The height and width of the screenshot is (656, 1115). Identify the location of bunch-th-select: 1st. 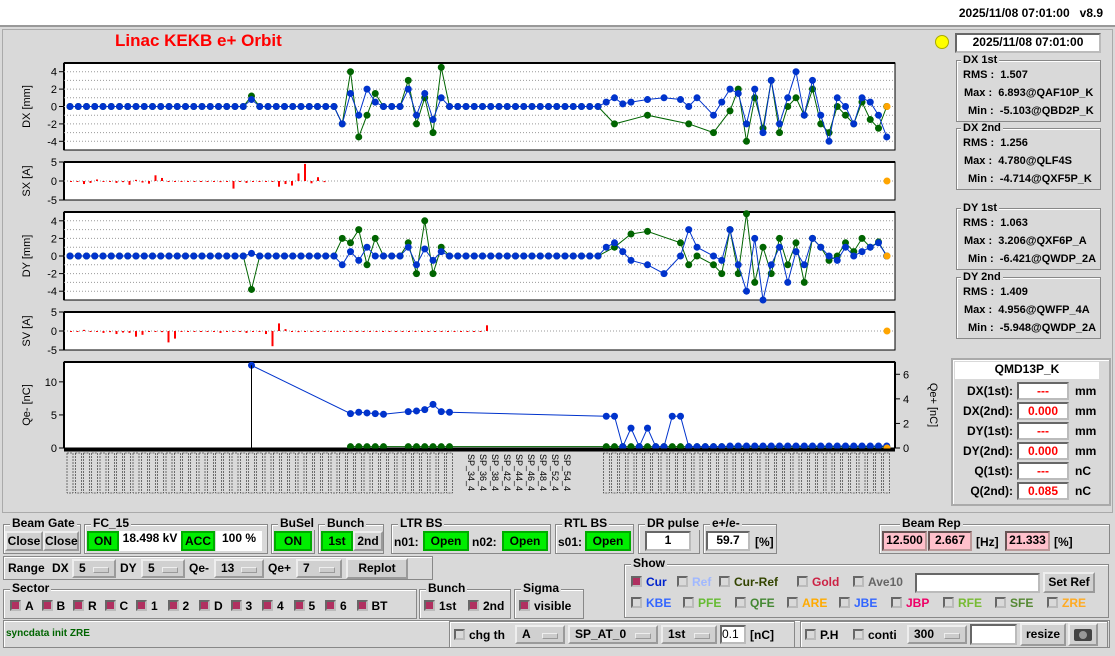
(689, 634).